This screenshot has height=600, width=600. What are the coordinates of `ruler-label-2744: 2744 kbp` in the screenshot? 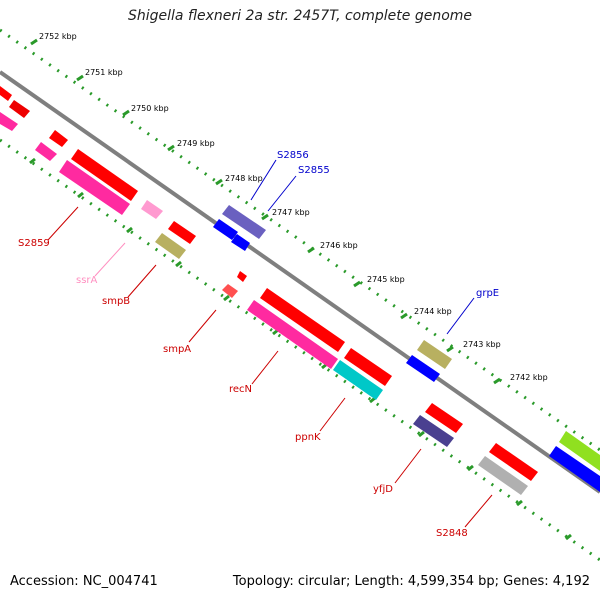 It's located at (433, 311).